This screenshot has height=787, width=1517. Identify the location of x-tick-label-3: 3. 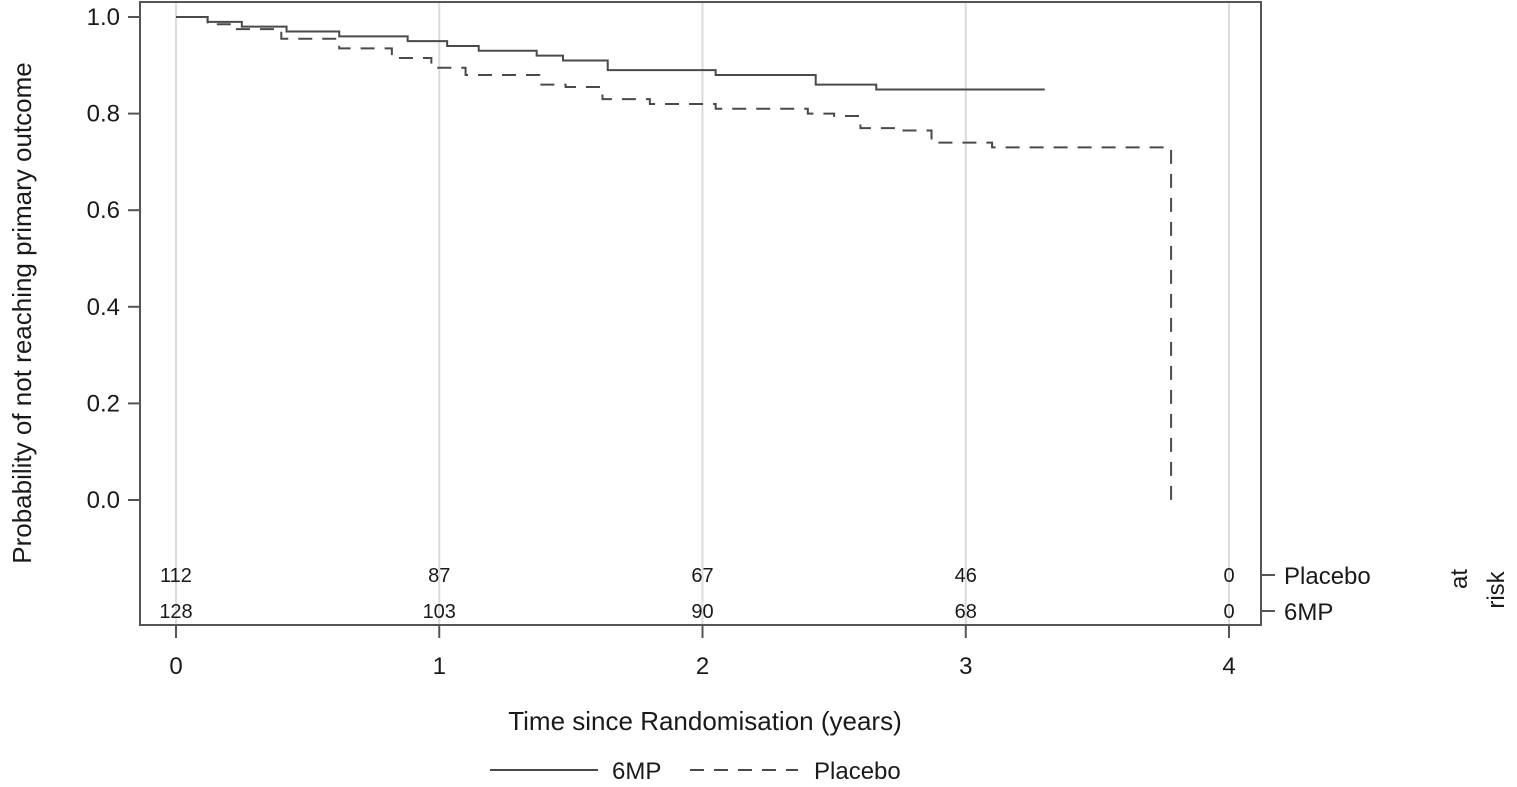
(965, 666).